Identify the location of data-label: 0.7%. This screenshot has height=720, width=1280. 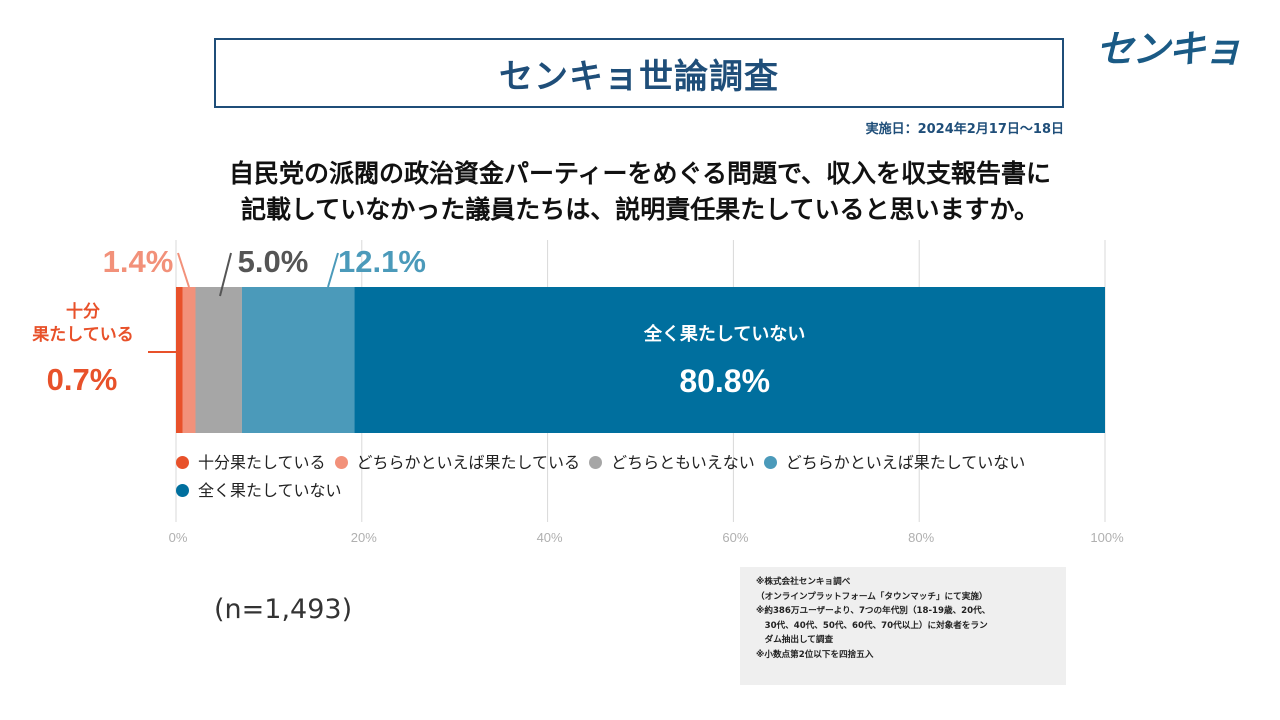
(82, 379).